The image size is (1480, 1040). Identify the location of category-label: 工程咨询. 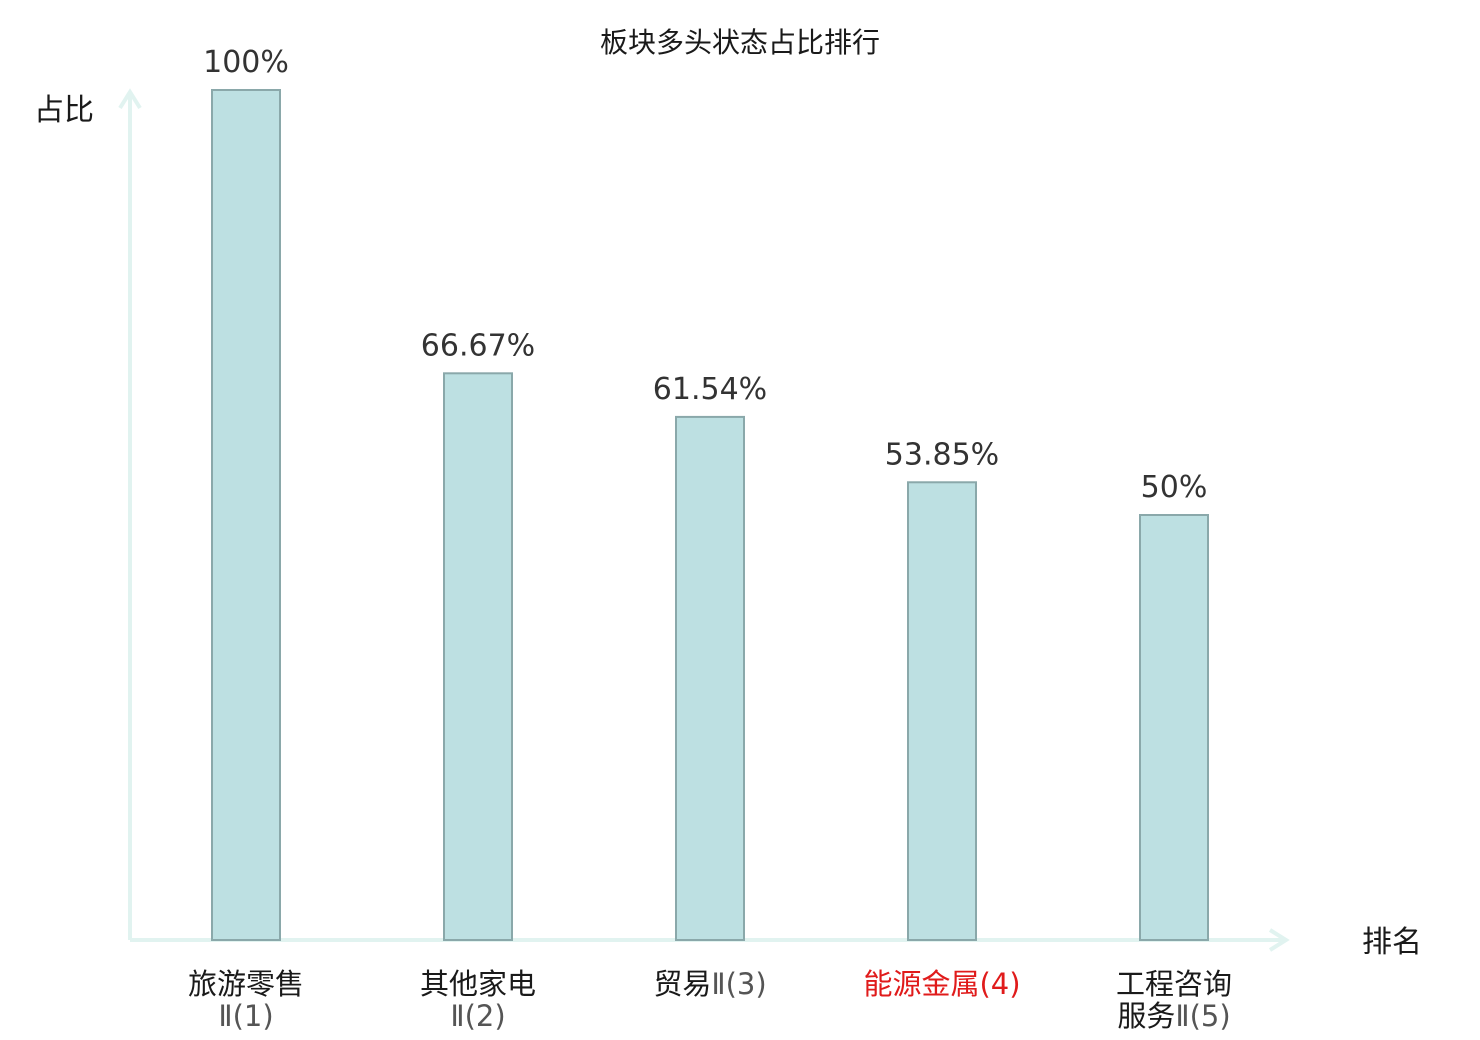
(1174, 984).